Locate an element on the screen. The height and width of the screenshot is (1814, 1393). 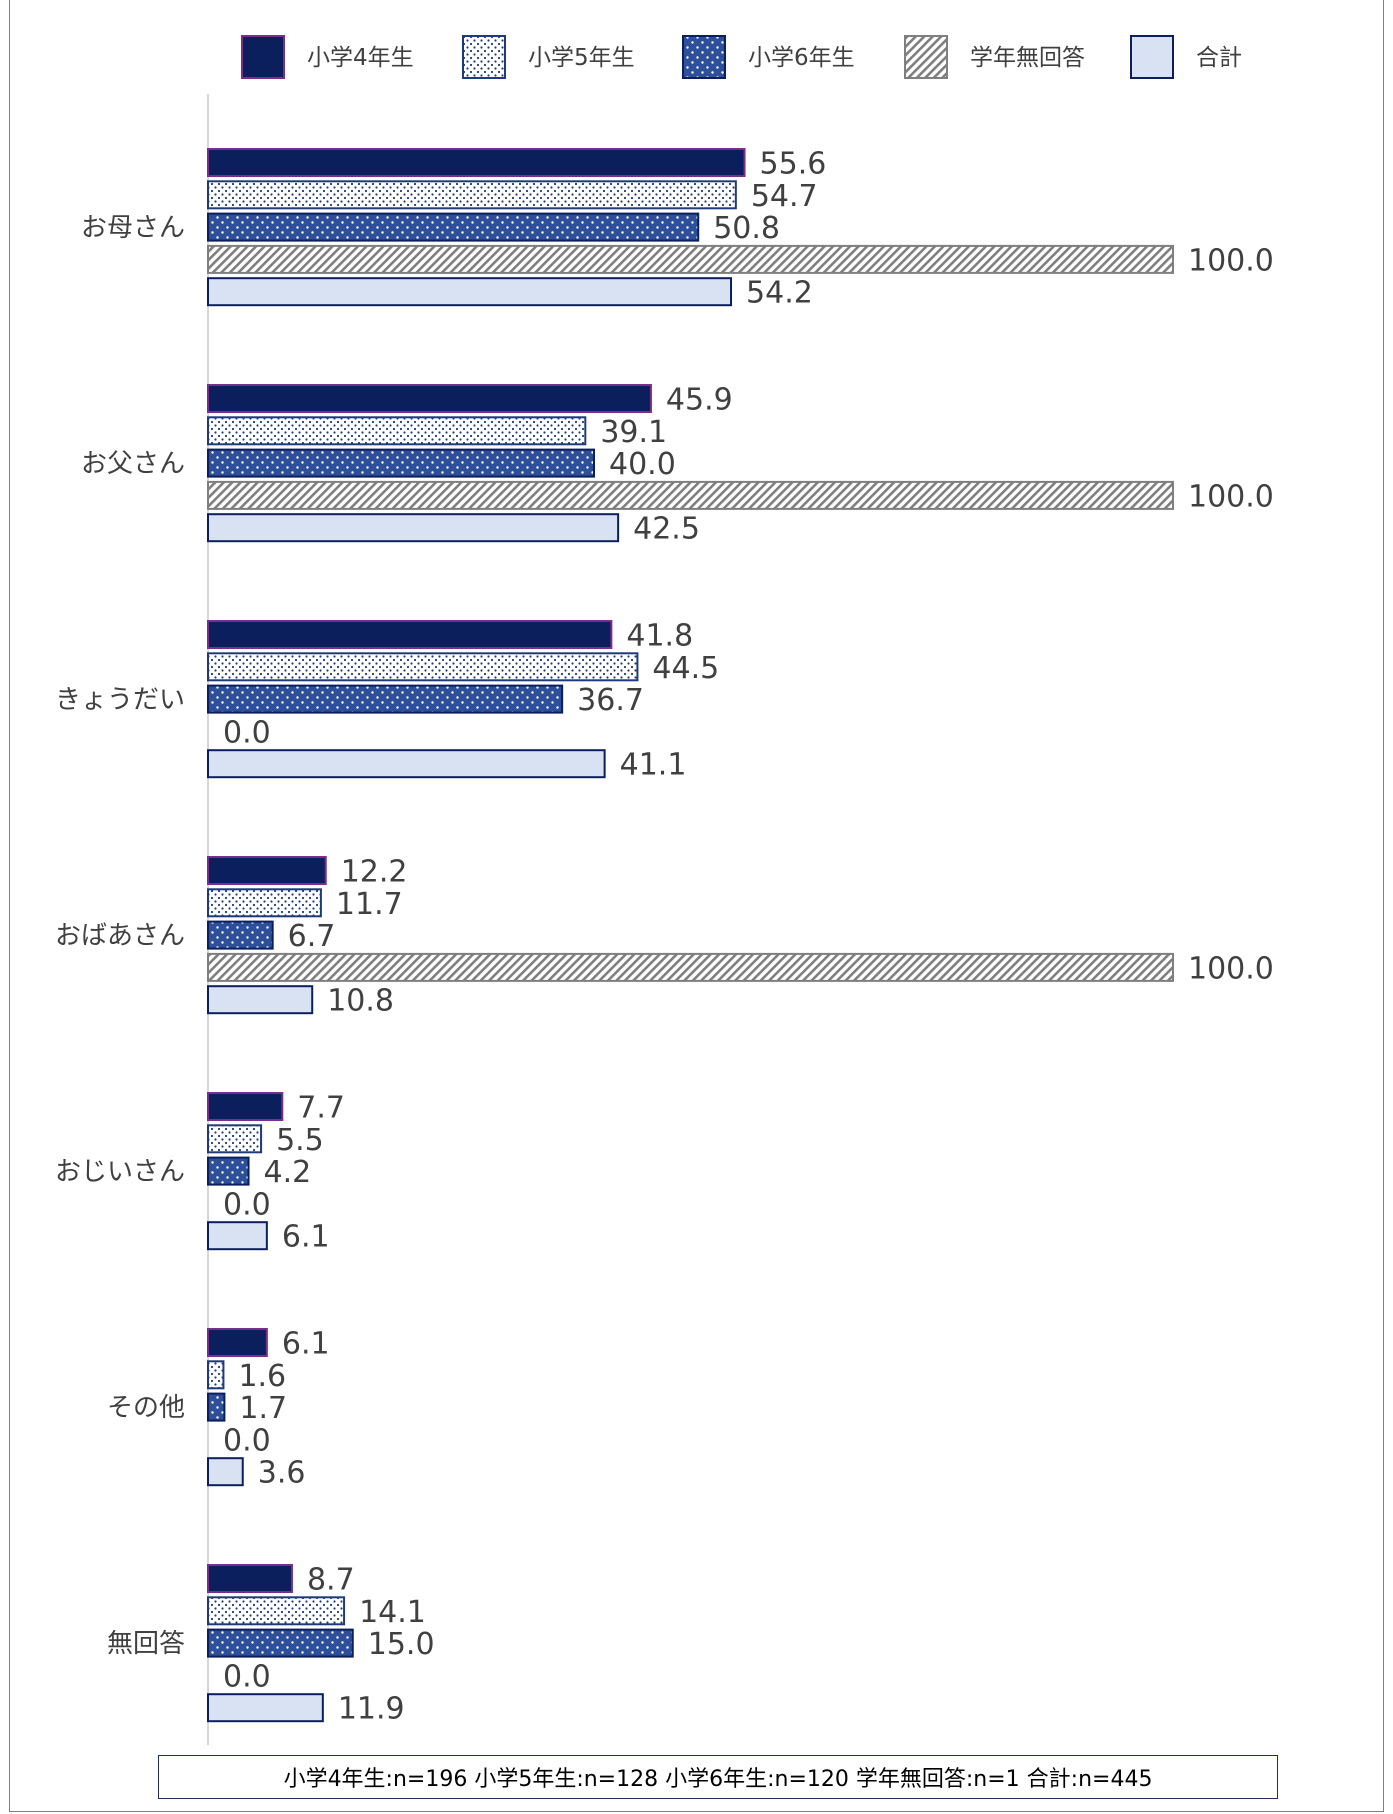
data-label: 41.1 is located at coordinates (653, 765).